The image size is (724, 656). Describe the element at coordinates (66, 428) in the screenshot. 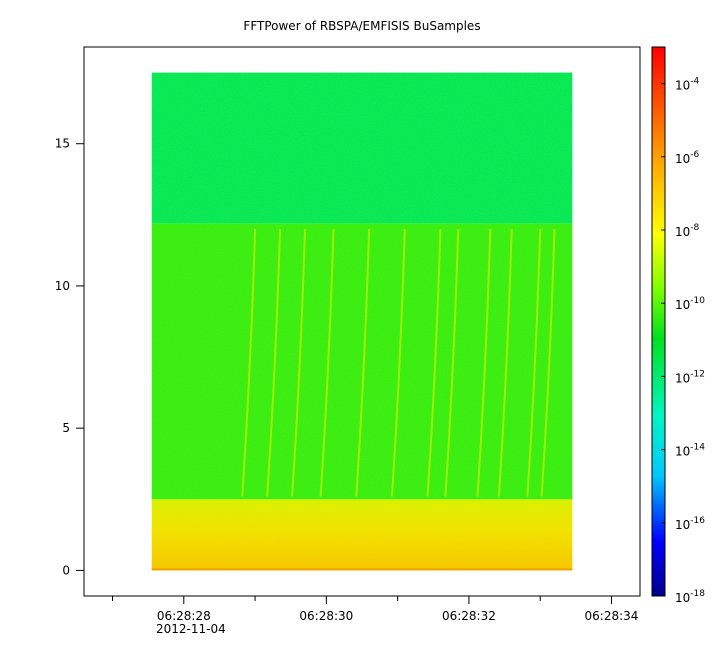

I see `y-tick-label: 5` at that location.